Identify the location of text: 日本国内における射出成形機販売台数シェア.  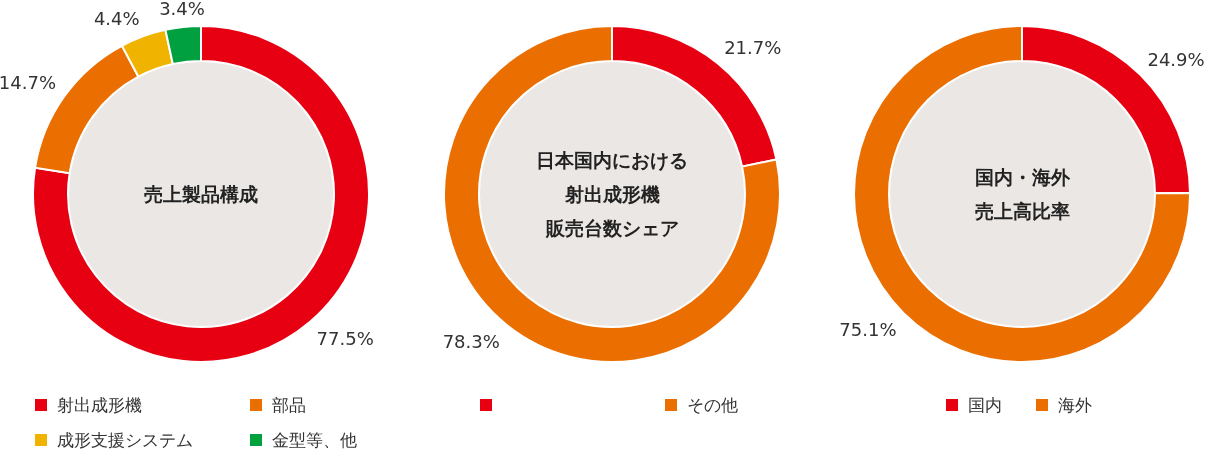
(612, 194).